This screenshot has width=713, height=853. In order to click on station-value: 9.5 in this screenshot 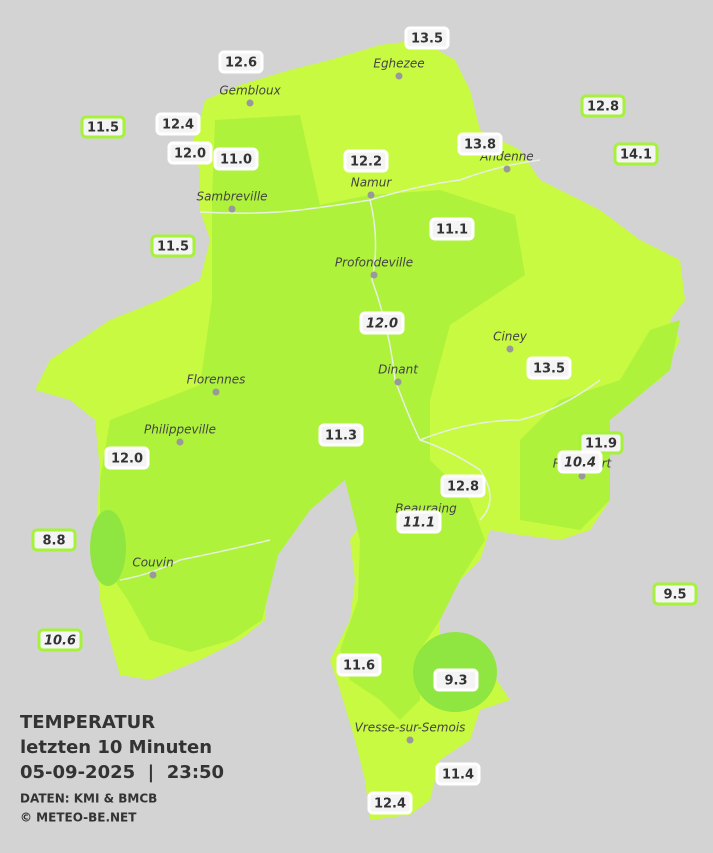, I will do `click(674, 595)`.